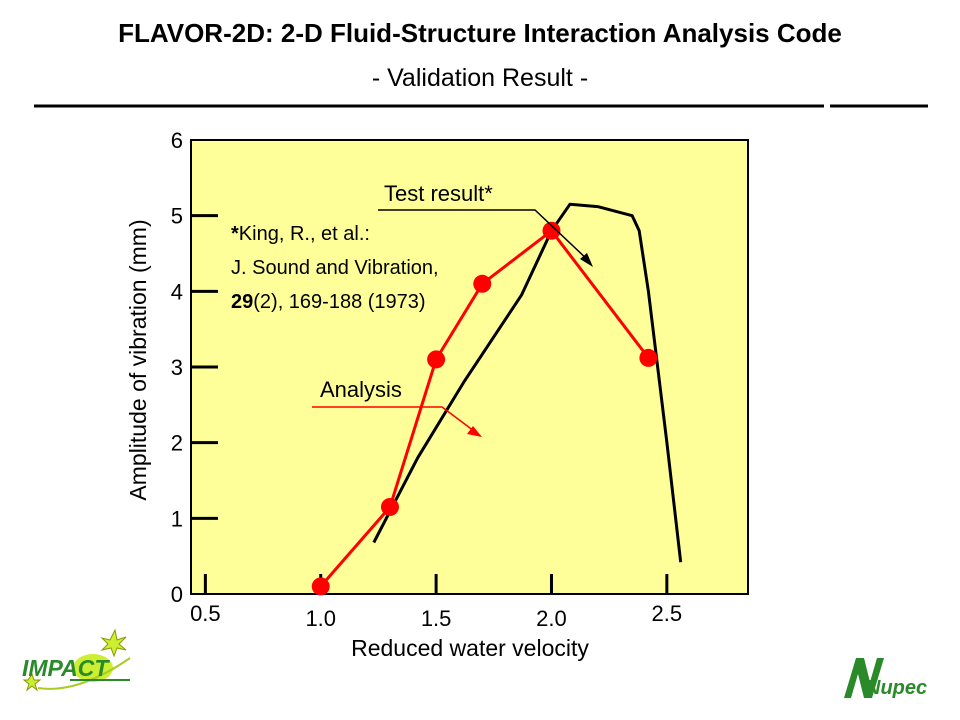  I want to click on impact-logo-text: IMPACT, so click(66, 668).